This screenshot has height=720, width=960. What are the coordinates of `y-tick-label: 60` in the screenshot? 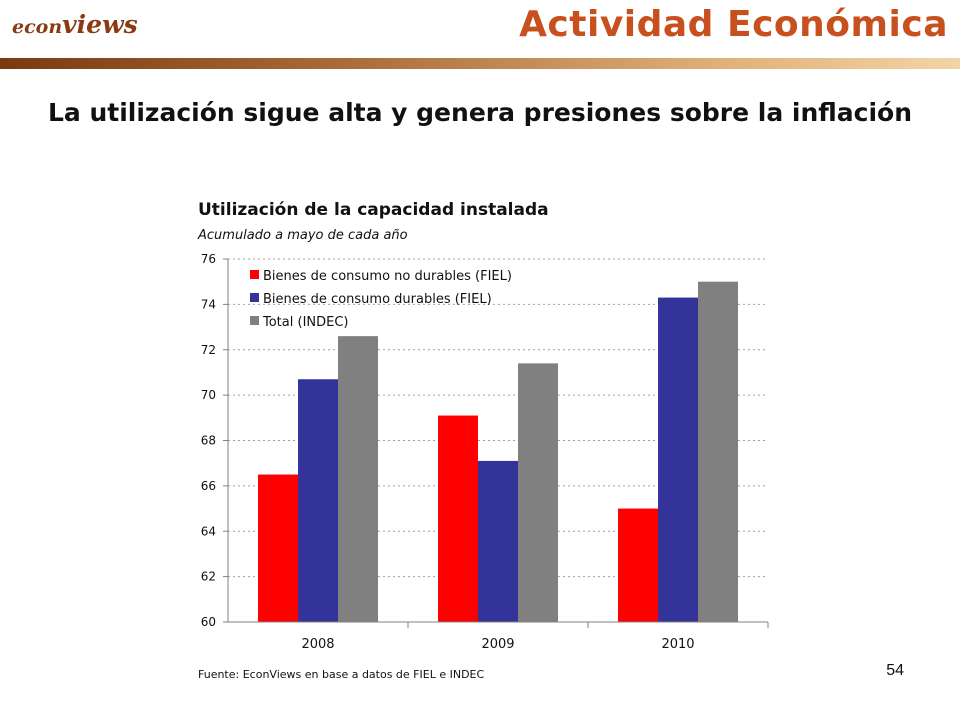 It's located at (208, 622).